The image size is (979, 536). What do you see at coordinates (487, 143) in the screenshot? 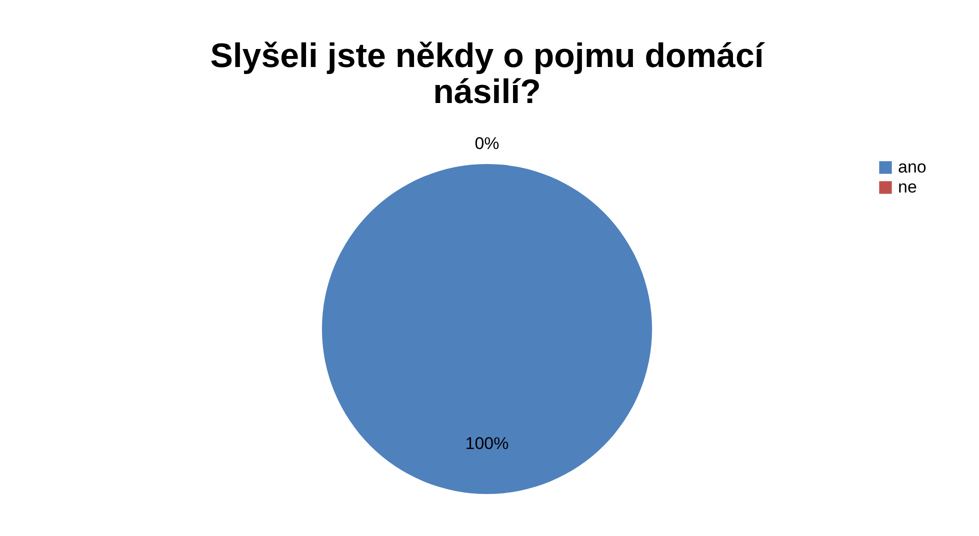
I see `text: 0%` at bounding box center [487, 143].